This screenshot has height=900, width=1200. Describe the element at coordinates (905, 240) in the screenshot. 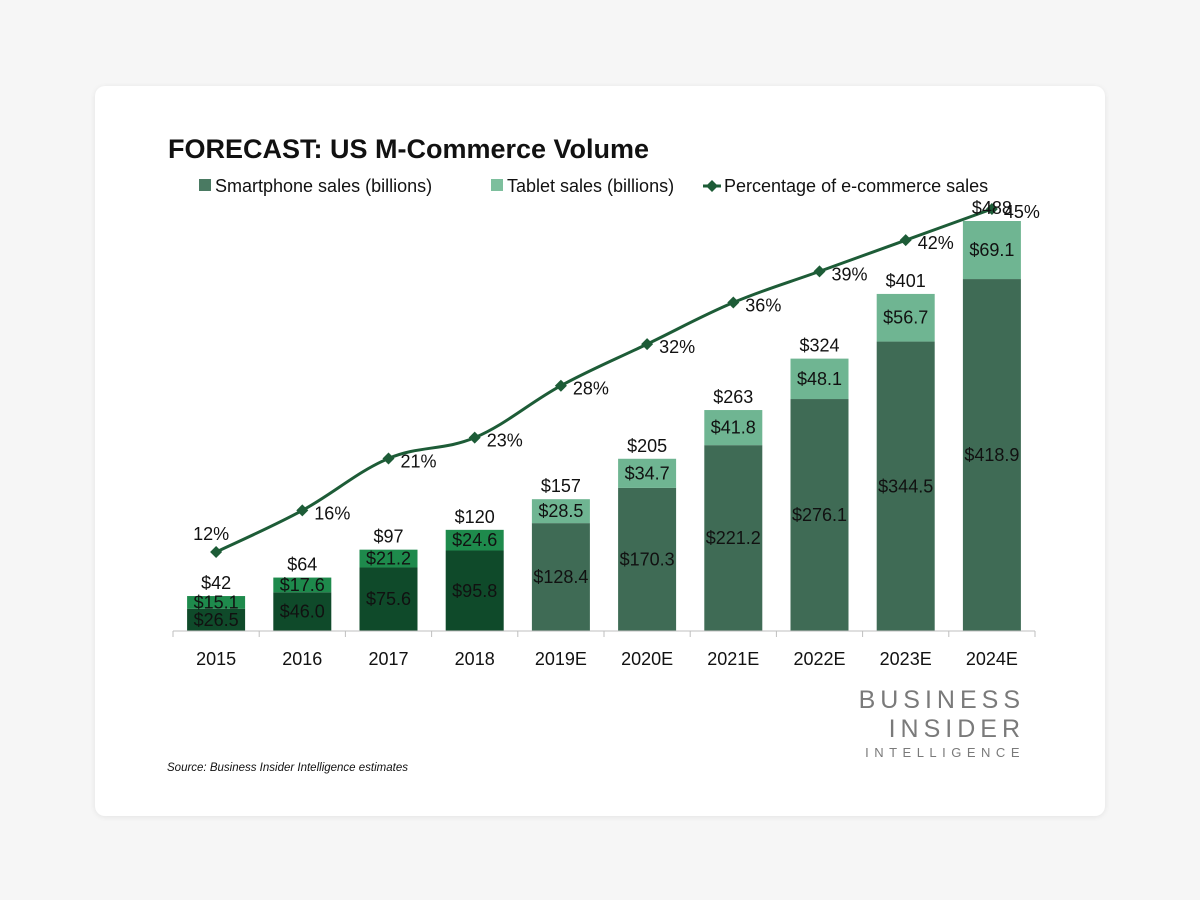

I see `percentage-marker-2023E` at that location.